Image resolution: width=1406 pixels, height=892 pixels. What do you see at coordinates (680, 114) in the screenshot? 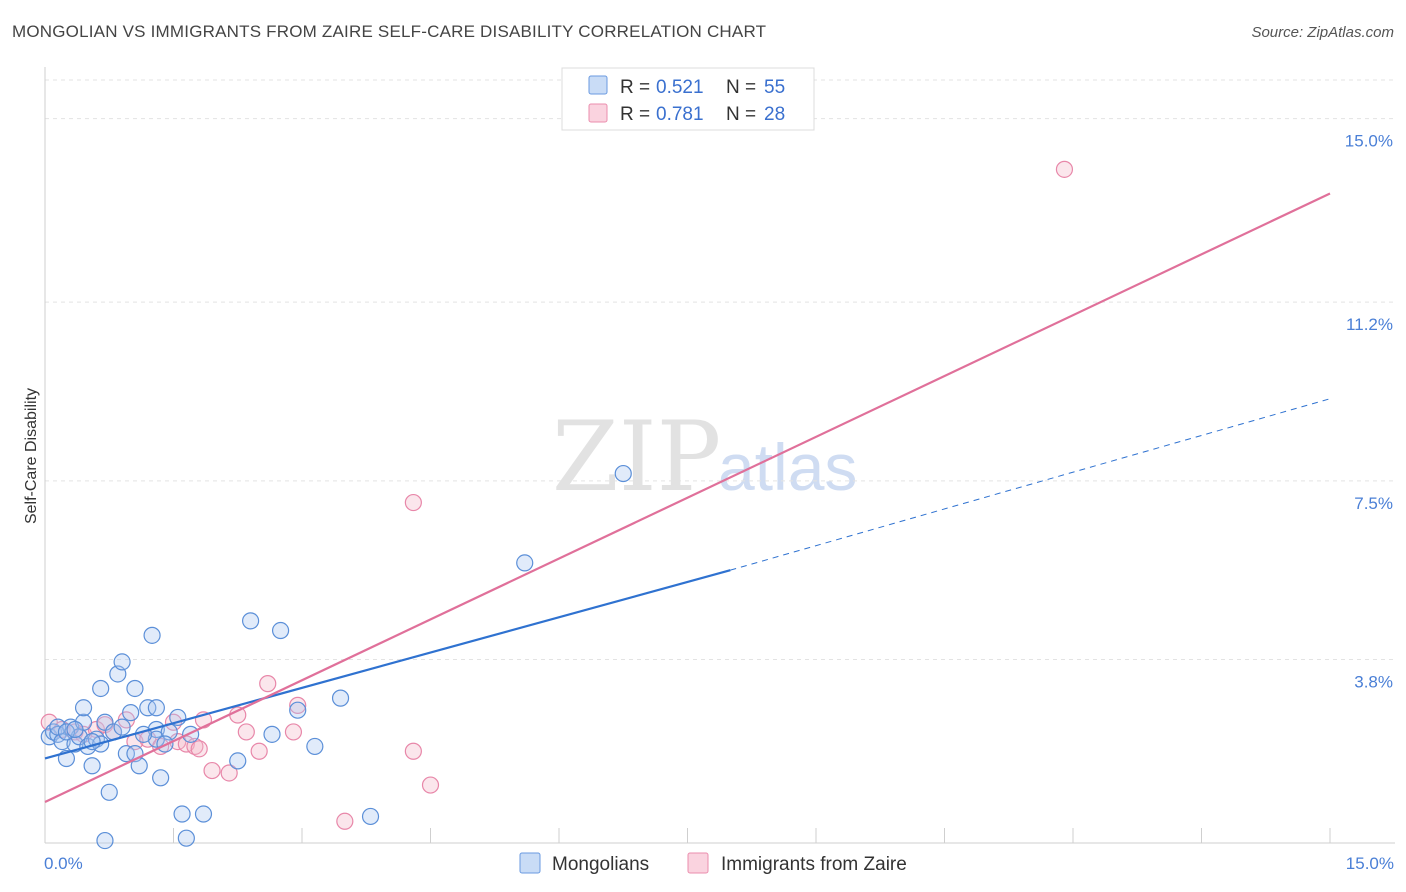
I see `legend-r-value-2: 0.781` at bounding box center [680, 114].